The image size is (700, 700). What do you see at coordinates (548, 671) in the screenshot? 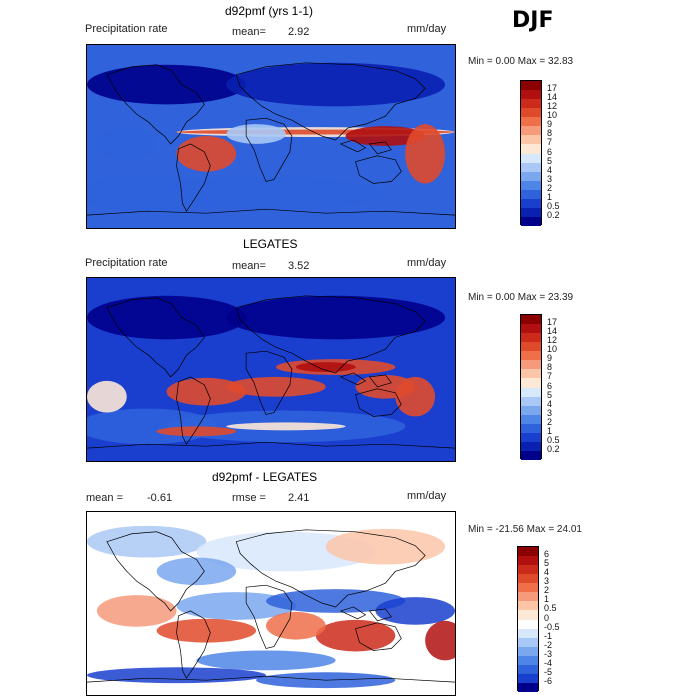
I see `colorbar-tick-label: -5` at bounding box center [548, 671].